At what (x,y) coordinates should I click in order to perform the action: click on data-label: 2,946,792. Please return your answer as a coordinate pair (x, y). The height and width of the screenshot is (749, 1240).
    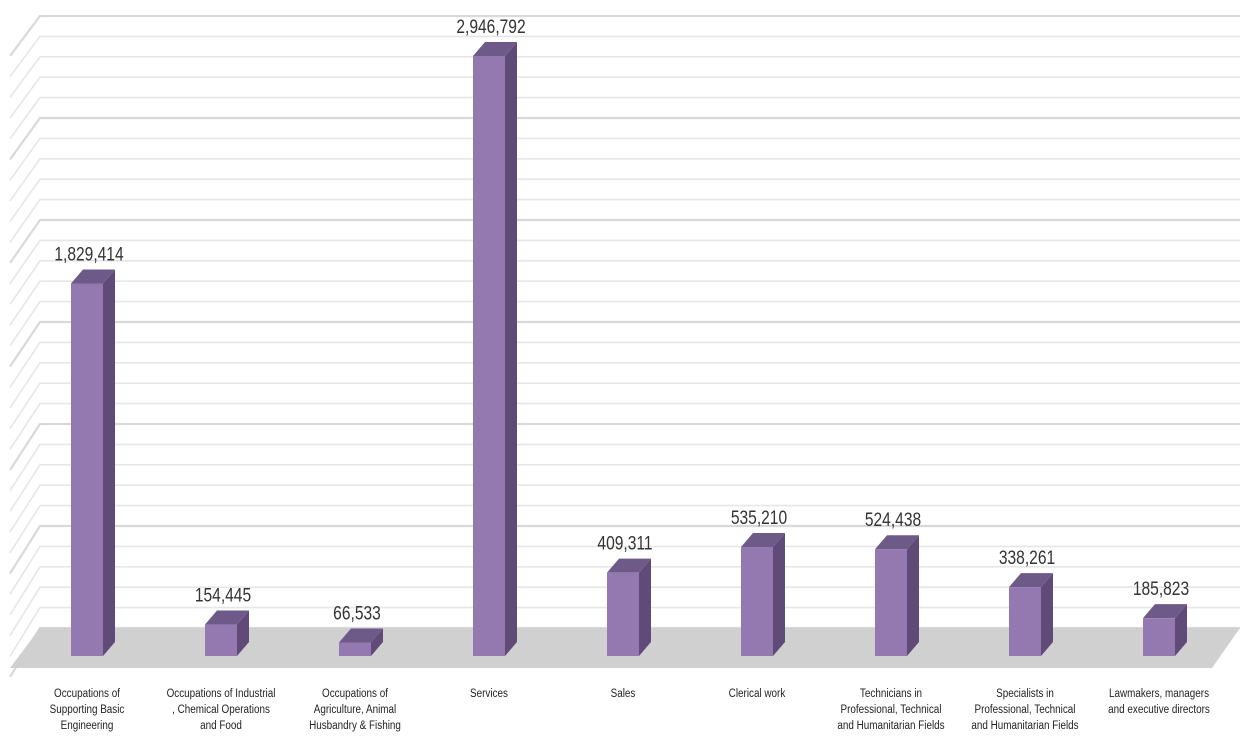
    Looking at the image, I should click on (490, 27).